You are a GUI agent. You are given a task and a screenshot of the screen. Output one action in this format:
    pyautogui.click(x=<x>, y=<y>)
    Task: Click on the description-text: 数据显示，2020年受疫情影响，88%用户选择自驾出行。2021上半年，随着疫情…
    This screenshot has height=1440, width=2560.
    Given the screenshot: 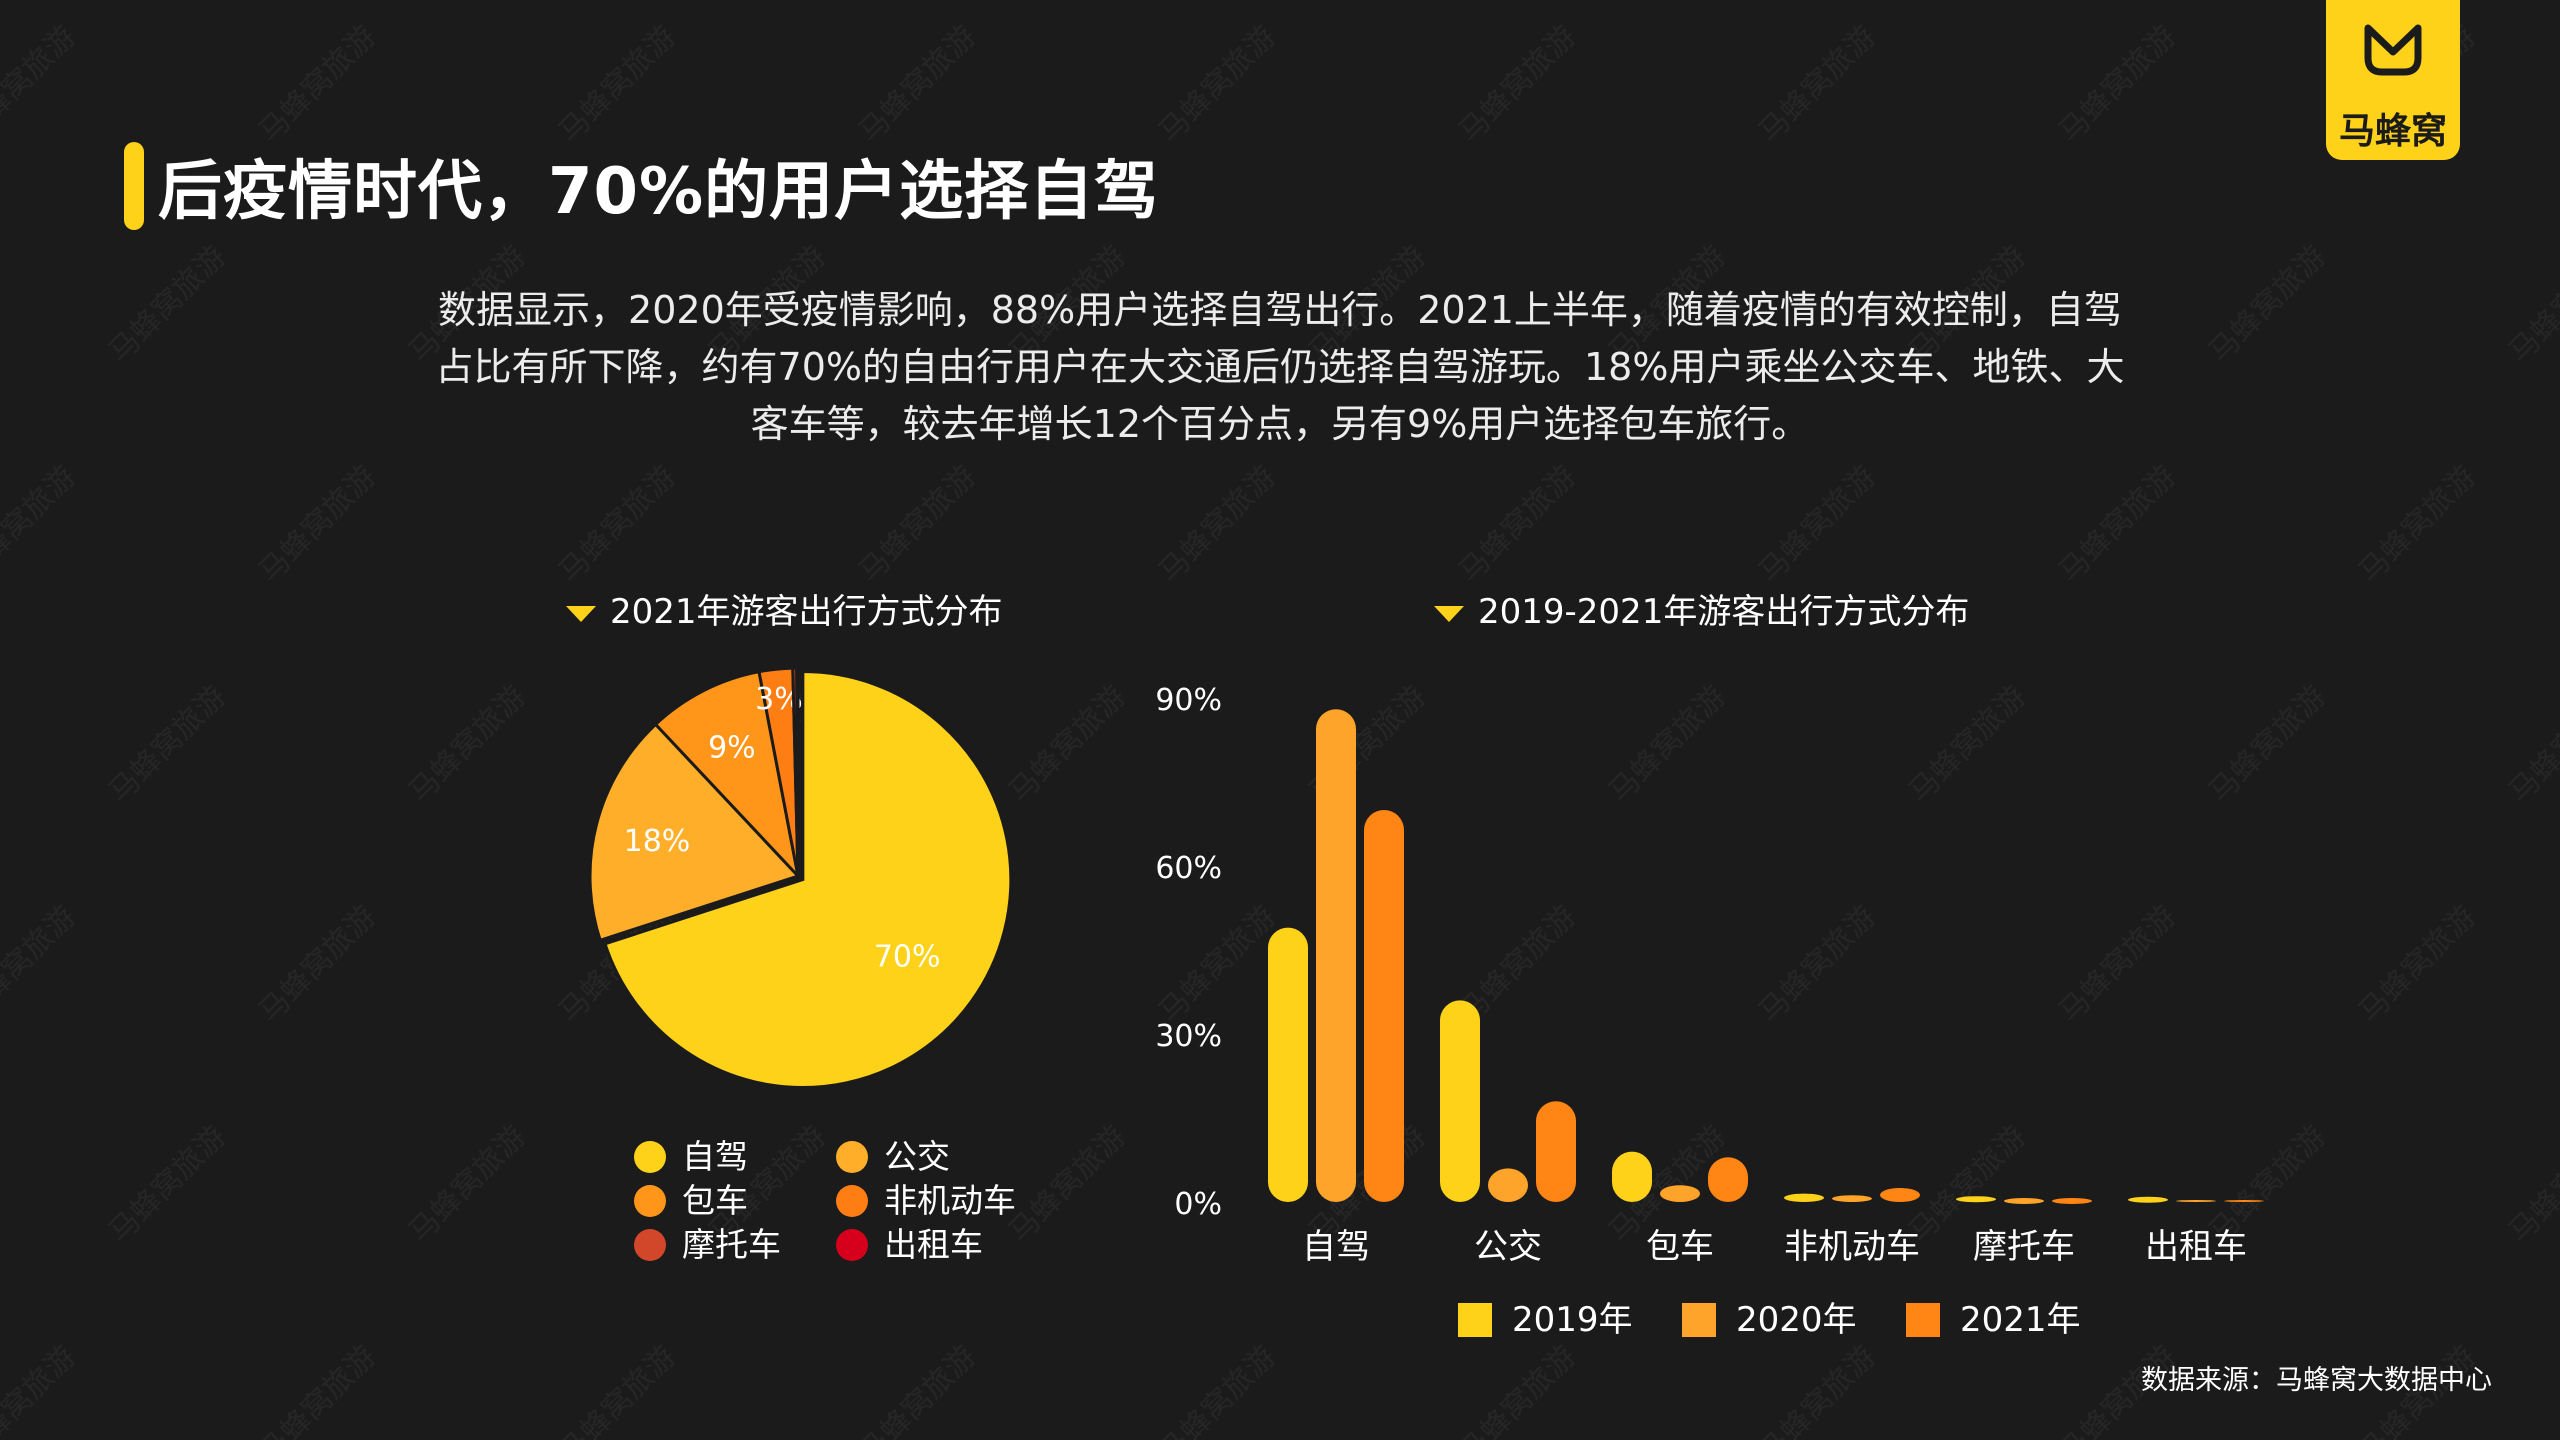 What is the action you would take?
    pyautogui.click(x=1280, y=367)
    